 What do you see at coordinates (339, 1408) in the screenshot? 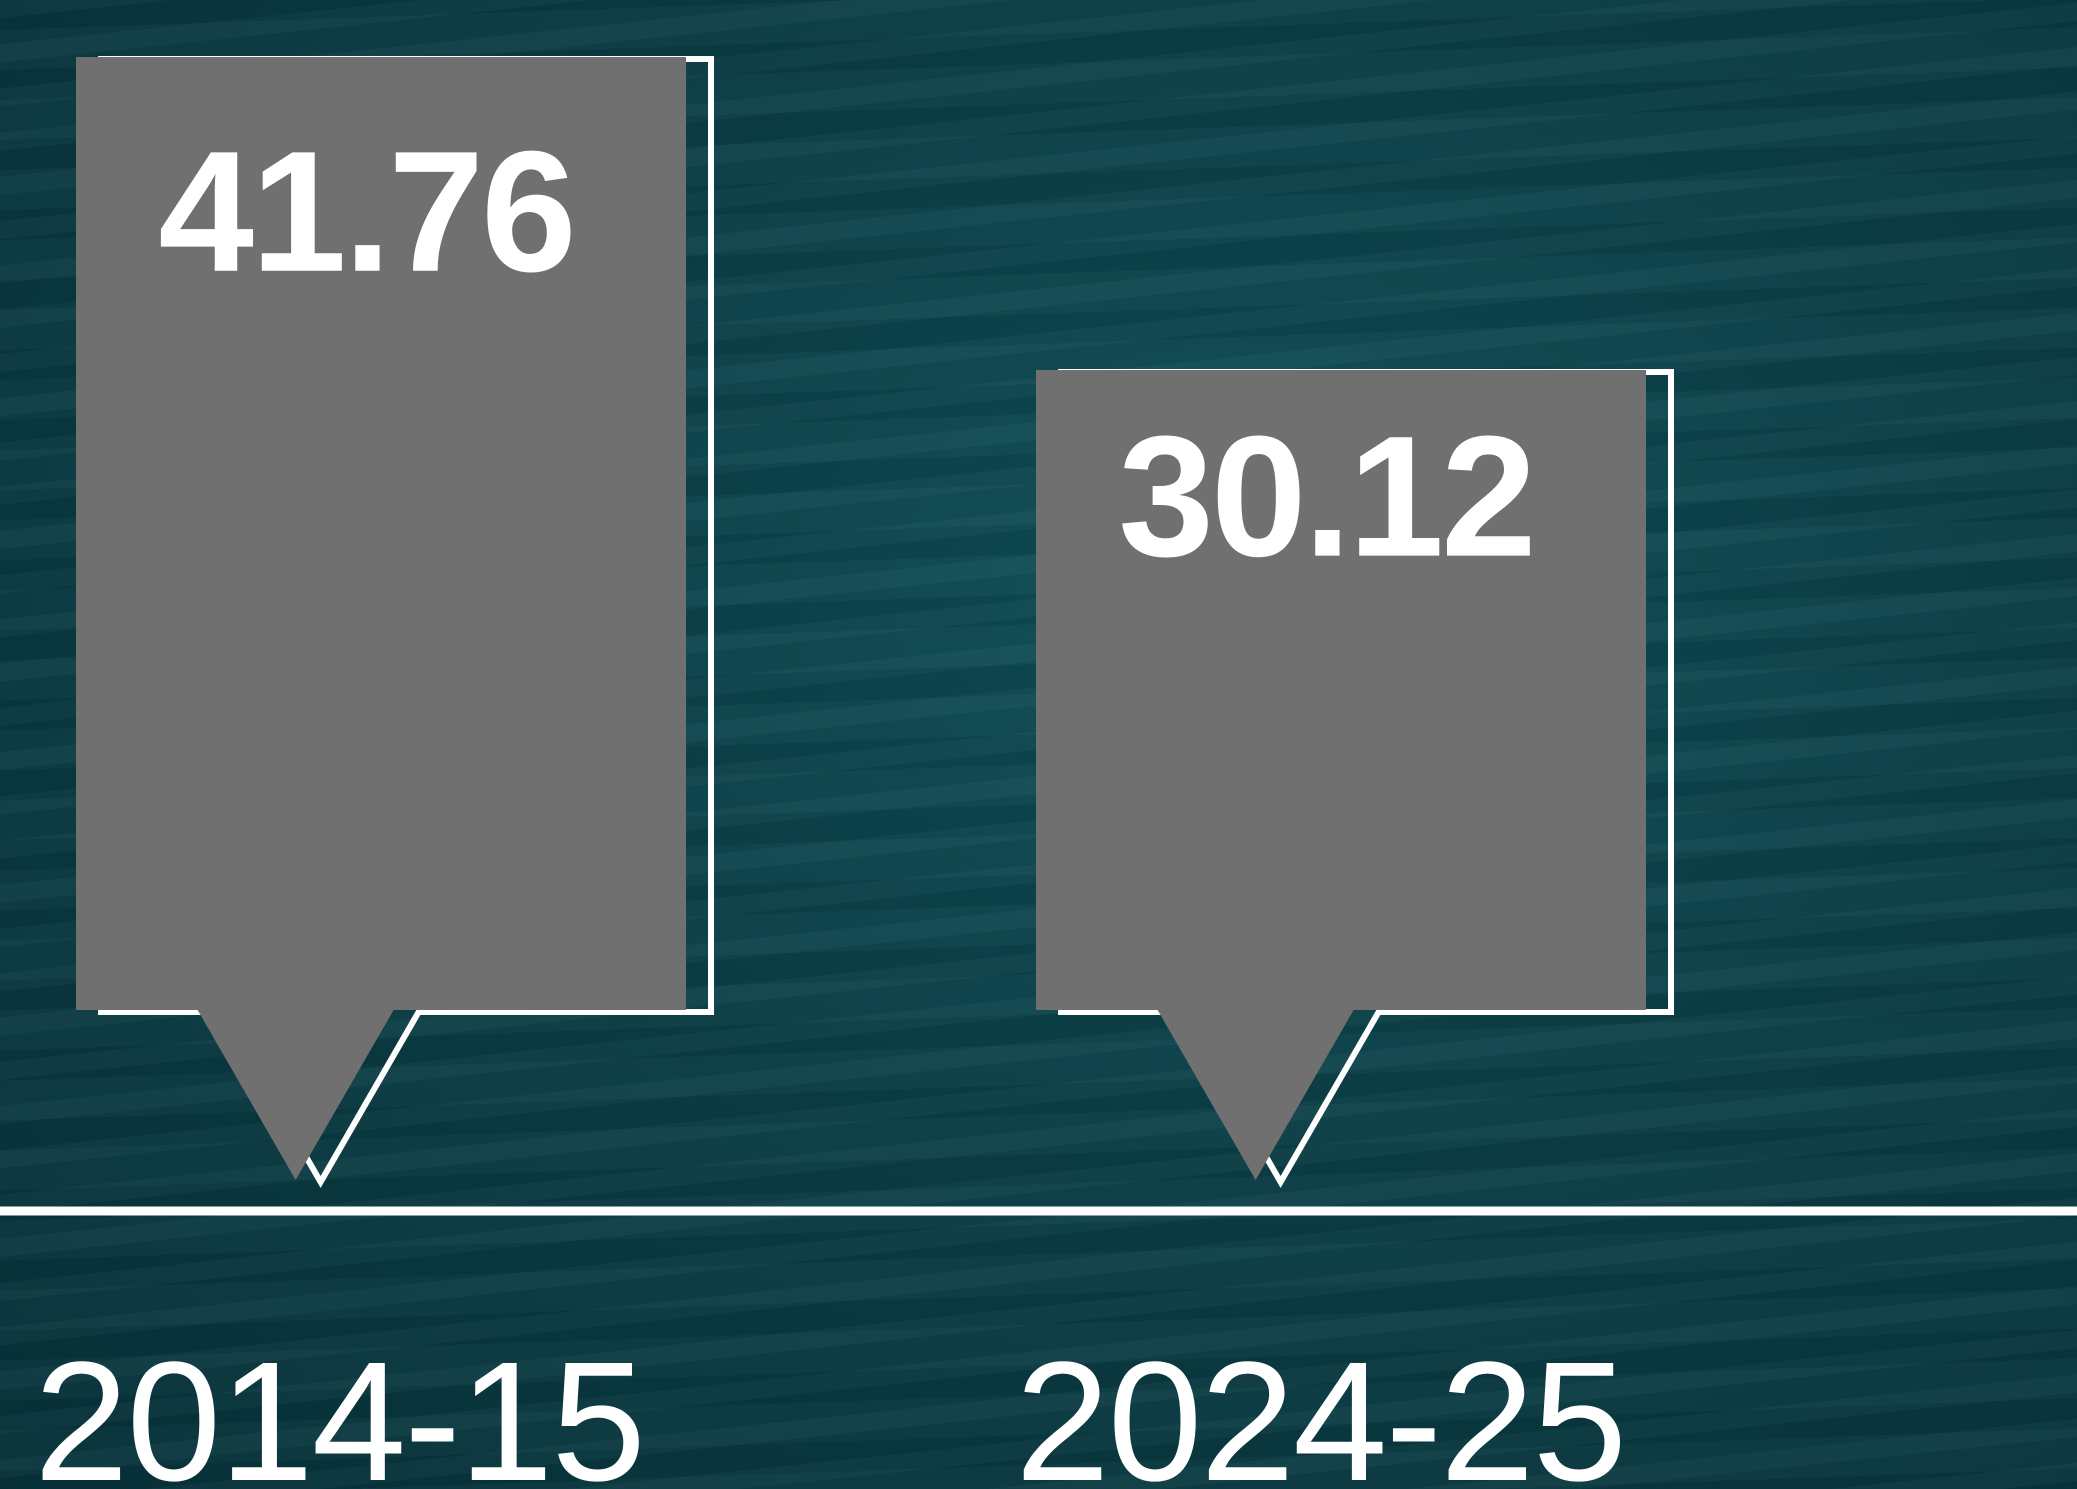
I see `category-label-2014-15: 2014-15` at bounding box center [339, 1408].